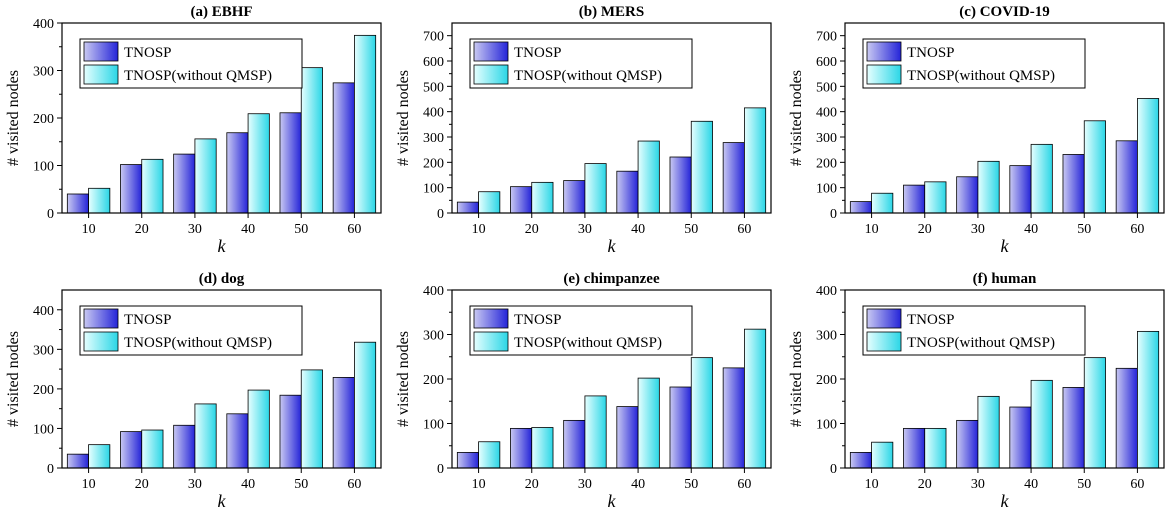  Describe the element at coordinates (354, 229) in the screenshot. I see `x-tick-label: 60` at that location.